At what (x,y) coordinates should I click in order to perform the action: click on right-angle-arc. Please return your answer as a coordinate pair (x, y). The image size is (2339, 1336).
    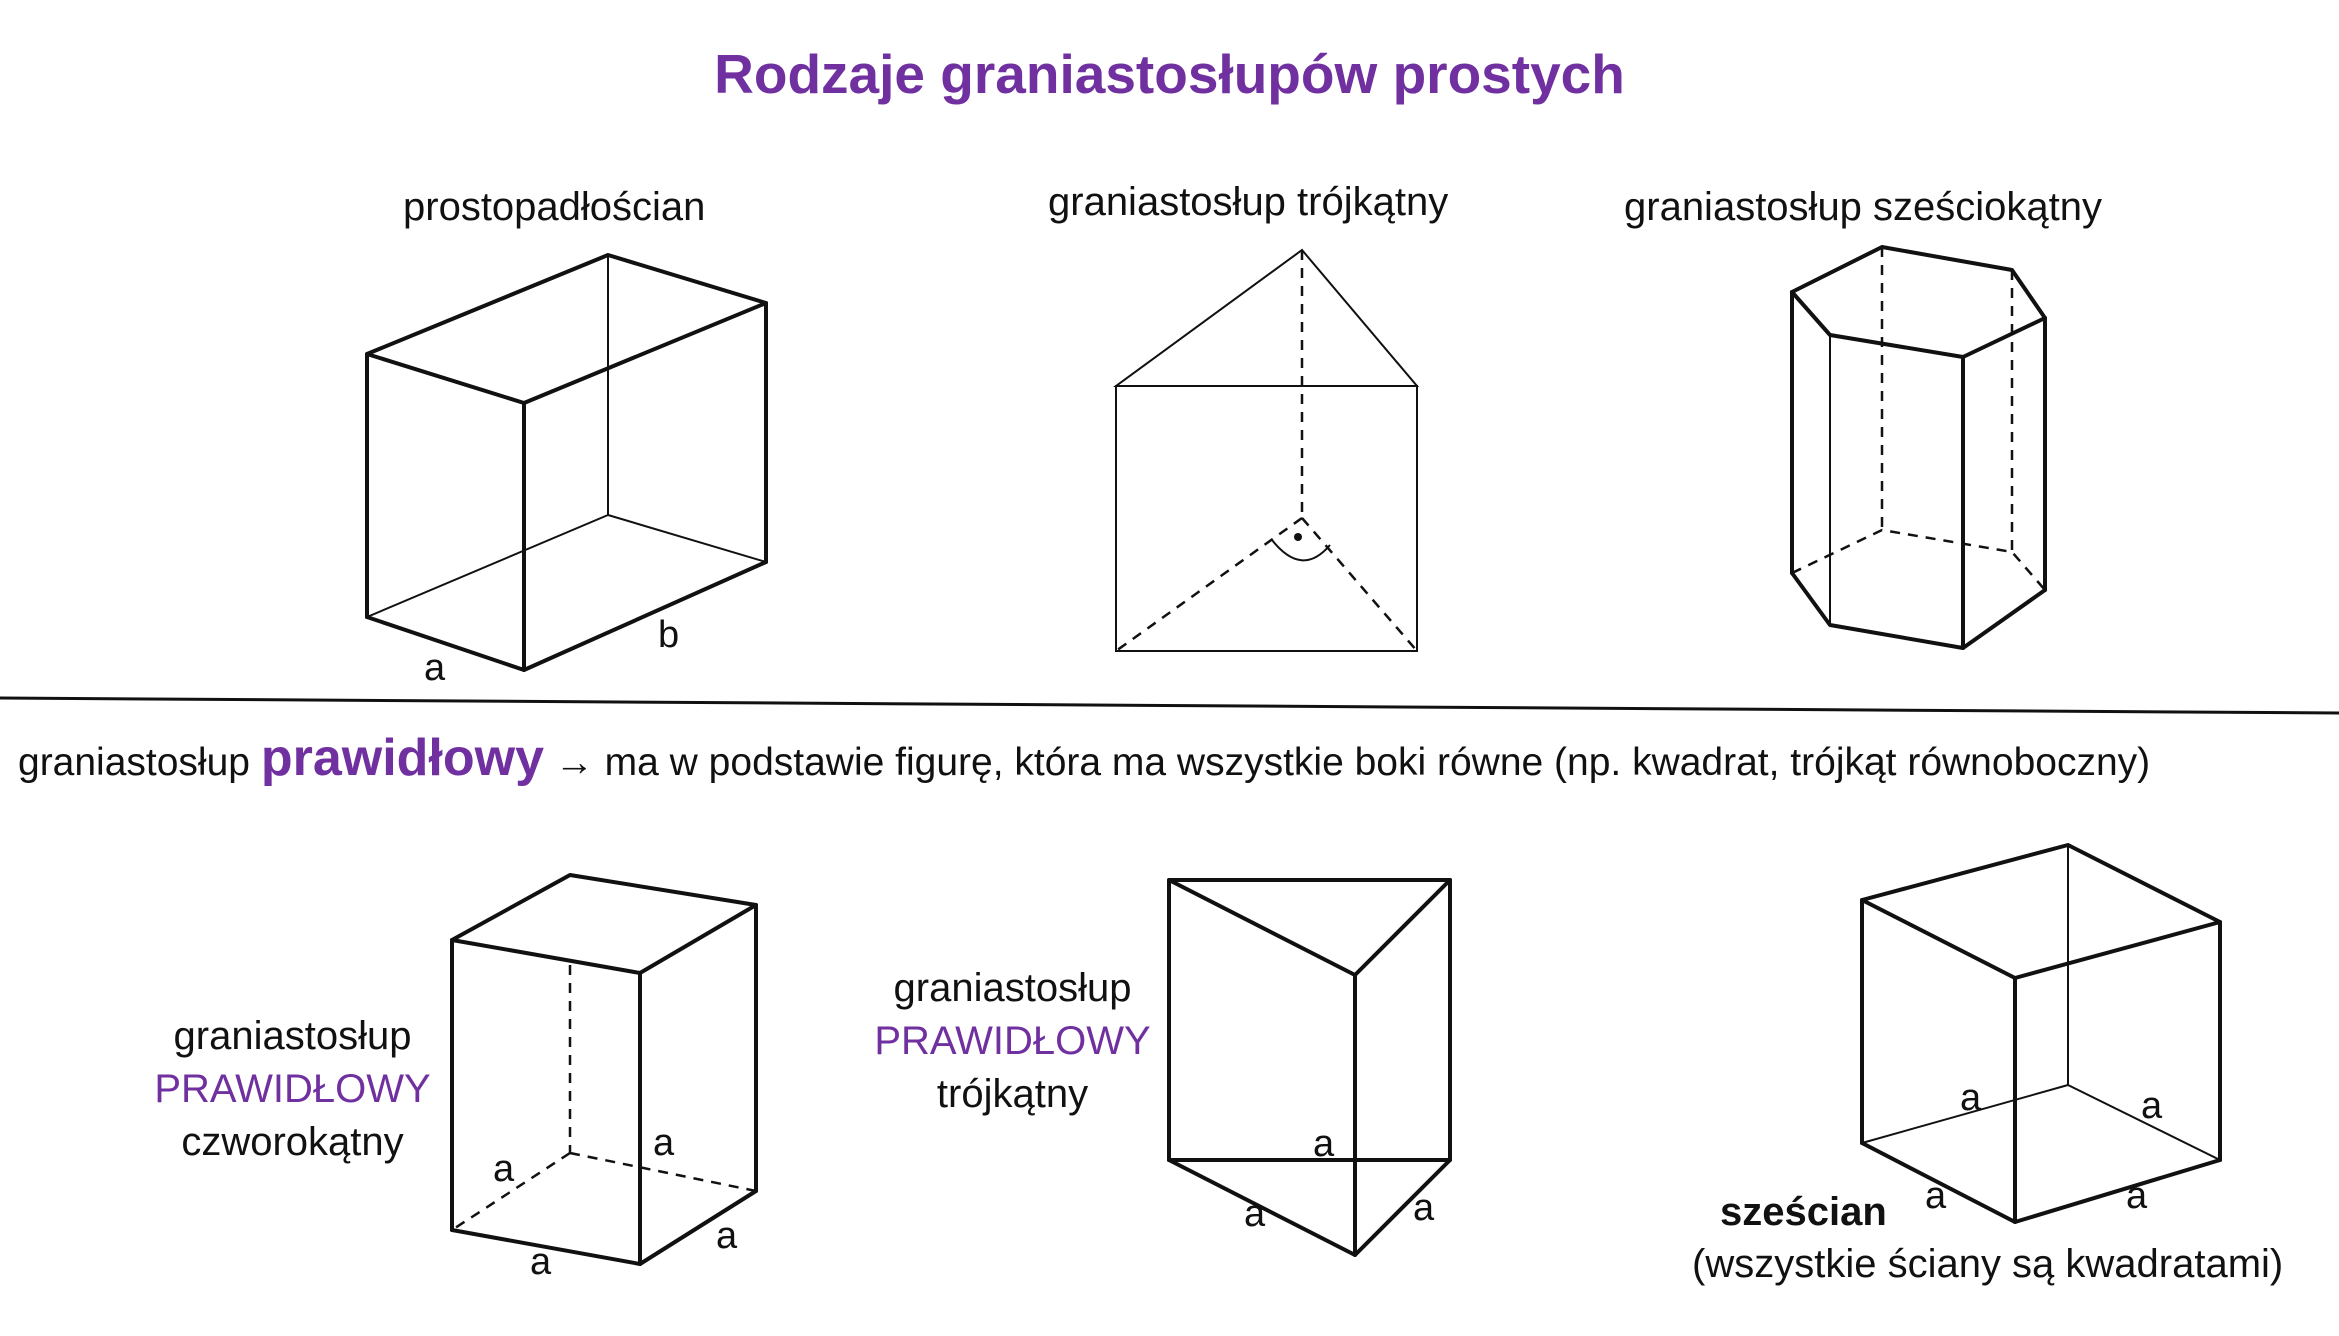
    Looking at the image, I should click on (1301, 550).